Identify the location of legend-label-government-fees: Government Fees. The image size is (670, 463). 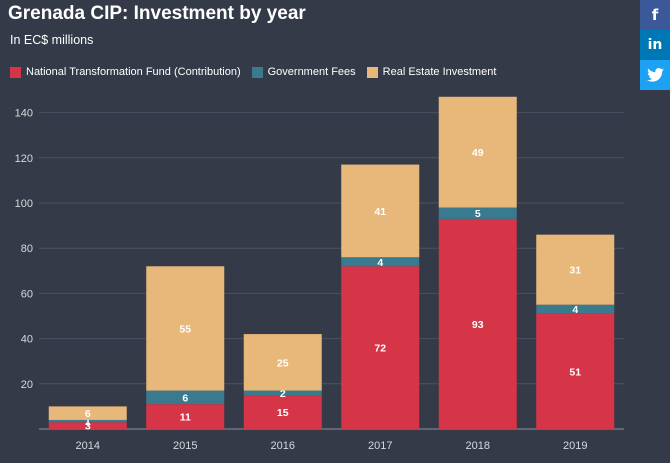
(311, 72).